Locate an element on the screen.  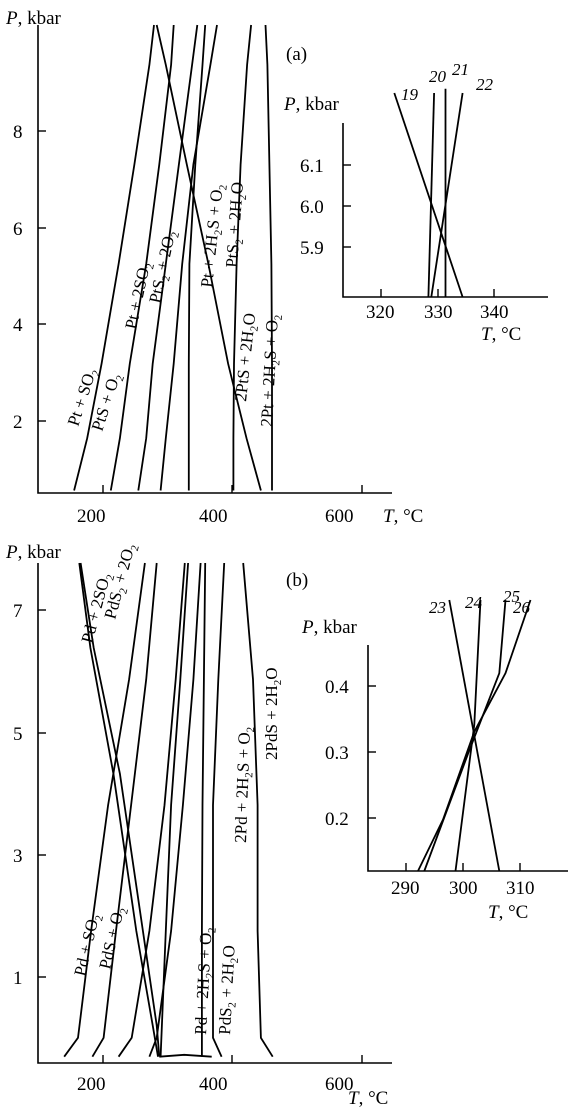
panel-a-ylabel: P, kbar is located at coordinates (33, 18).